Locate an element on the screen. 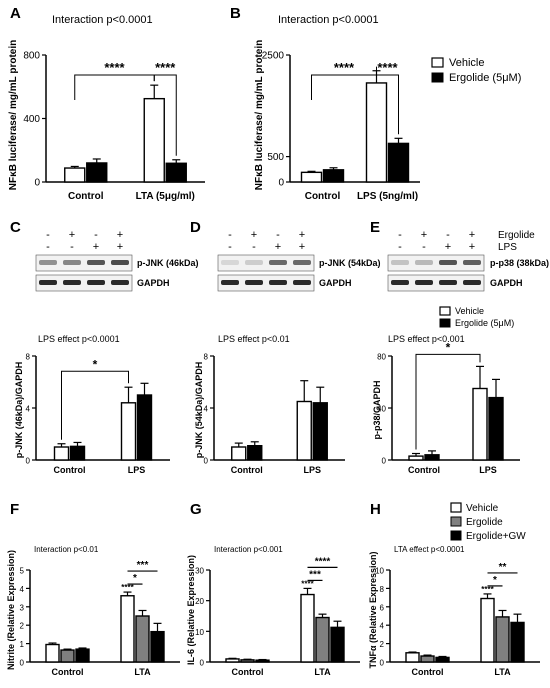 The height and width of the screenshot is (688, 550). y-tick-label: 30 is located at coordinates (199, 571).